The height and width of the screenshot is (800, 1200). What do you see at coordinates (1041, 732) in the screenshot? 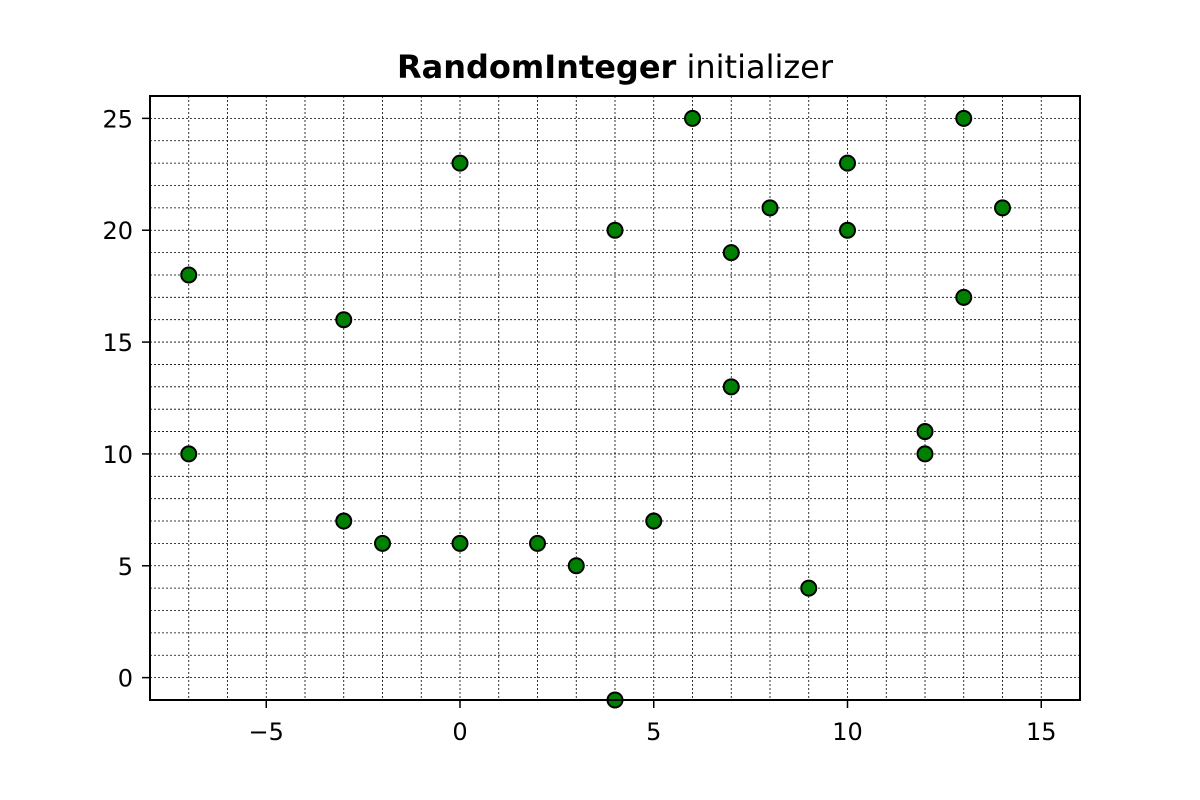
I see `x-tick-label: 15` at bounding box center [1041, 732].